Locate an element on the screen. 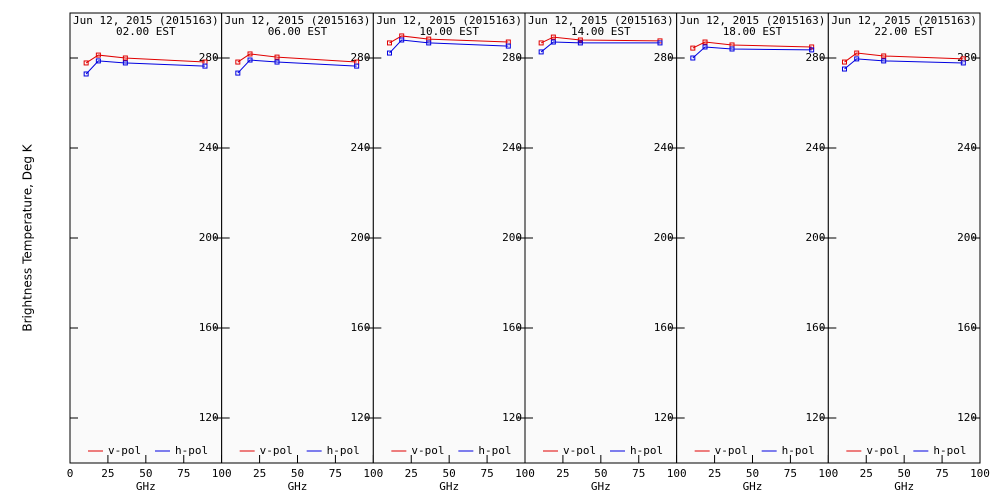 Image resolution: width=1000 pixels, height=500 pixels. panel-subtitle: 02.00 EST is located at coordinates (146, 31).